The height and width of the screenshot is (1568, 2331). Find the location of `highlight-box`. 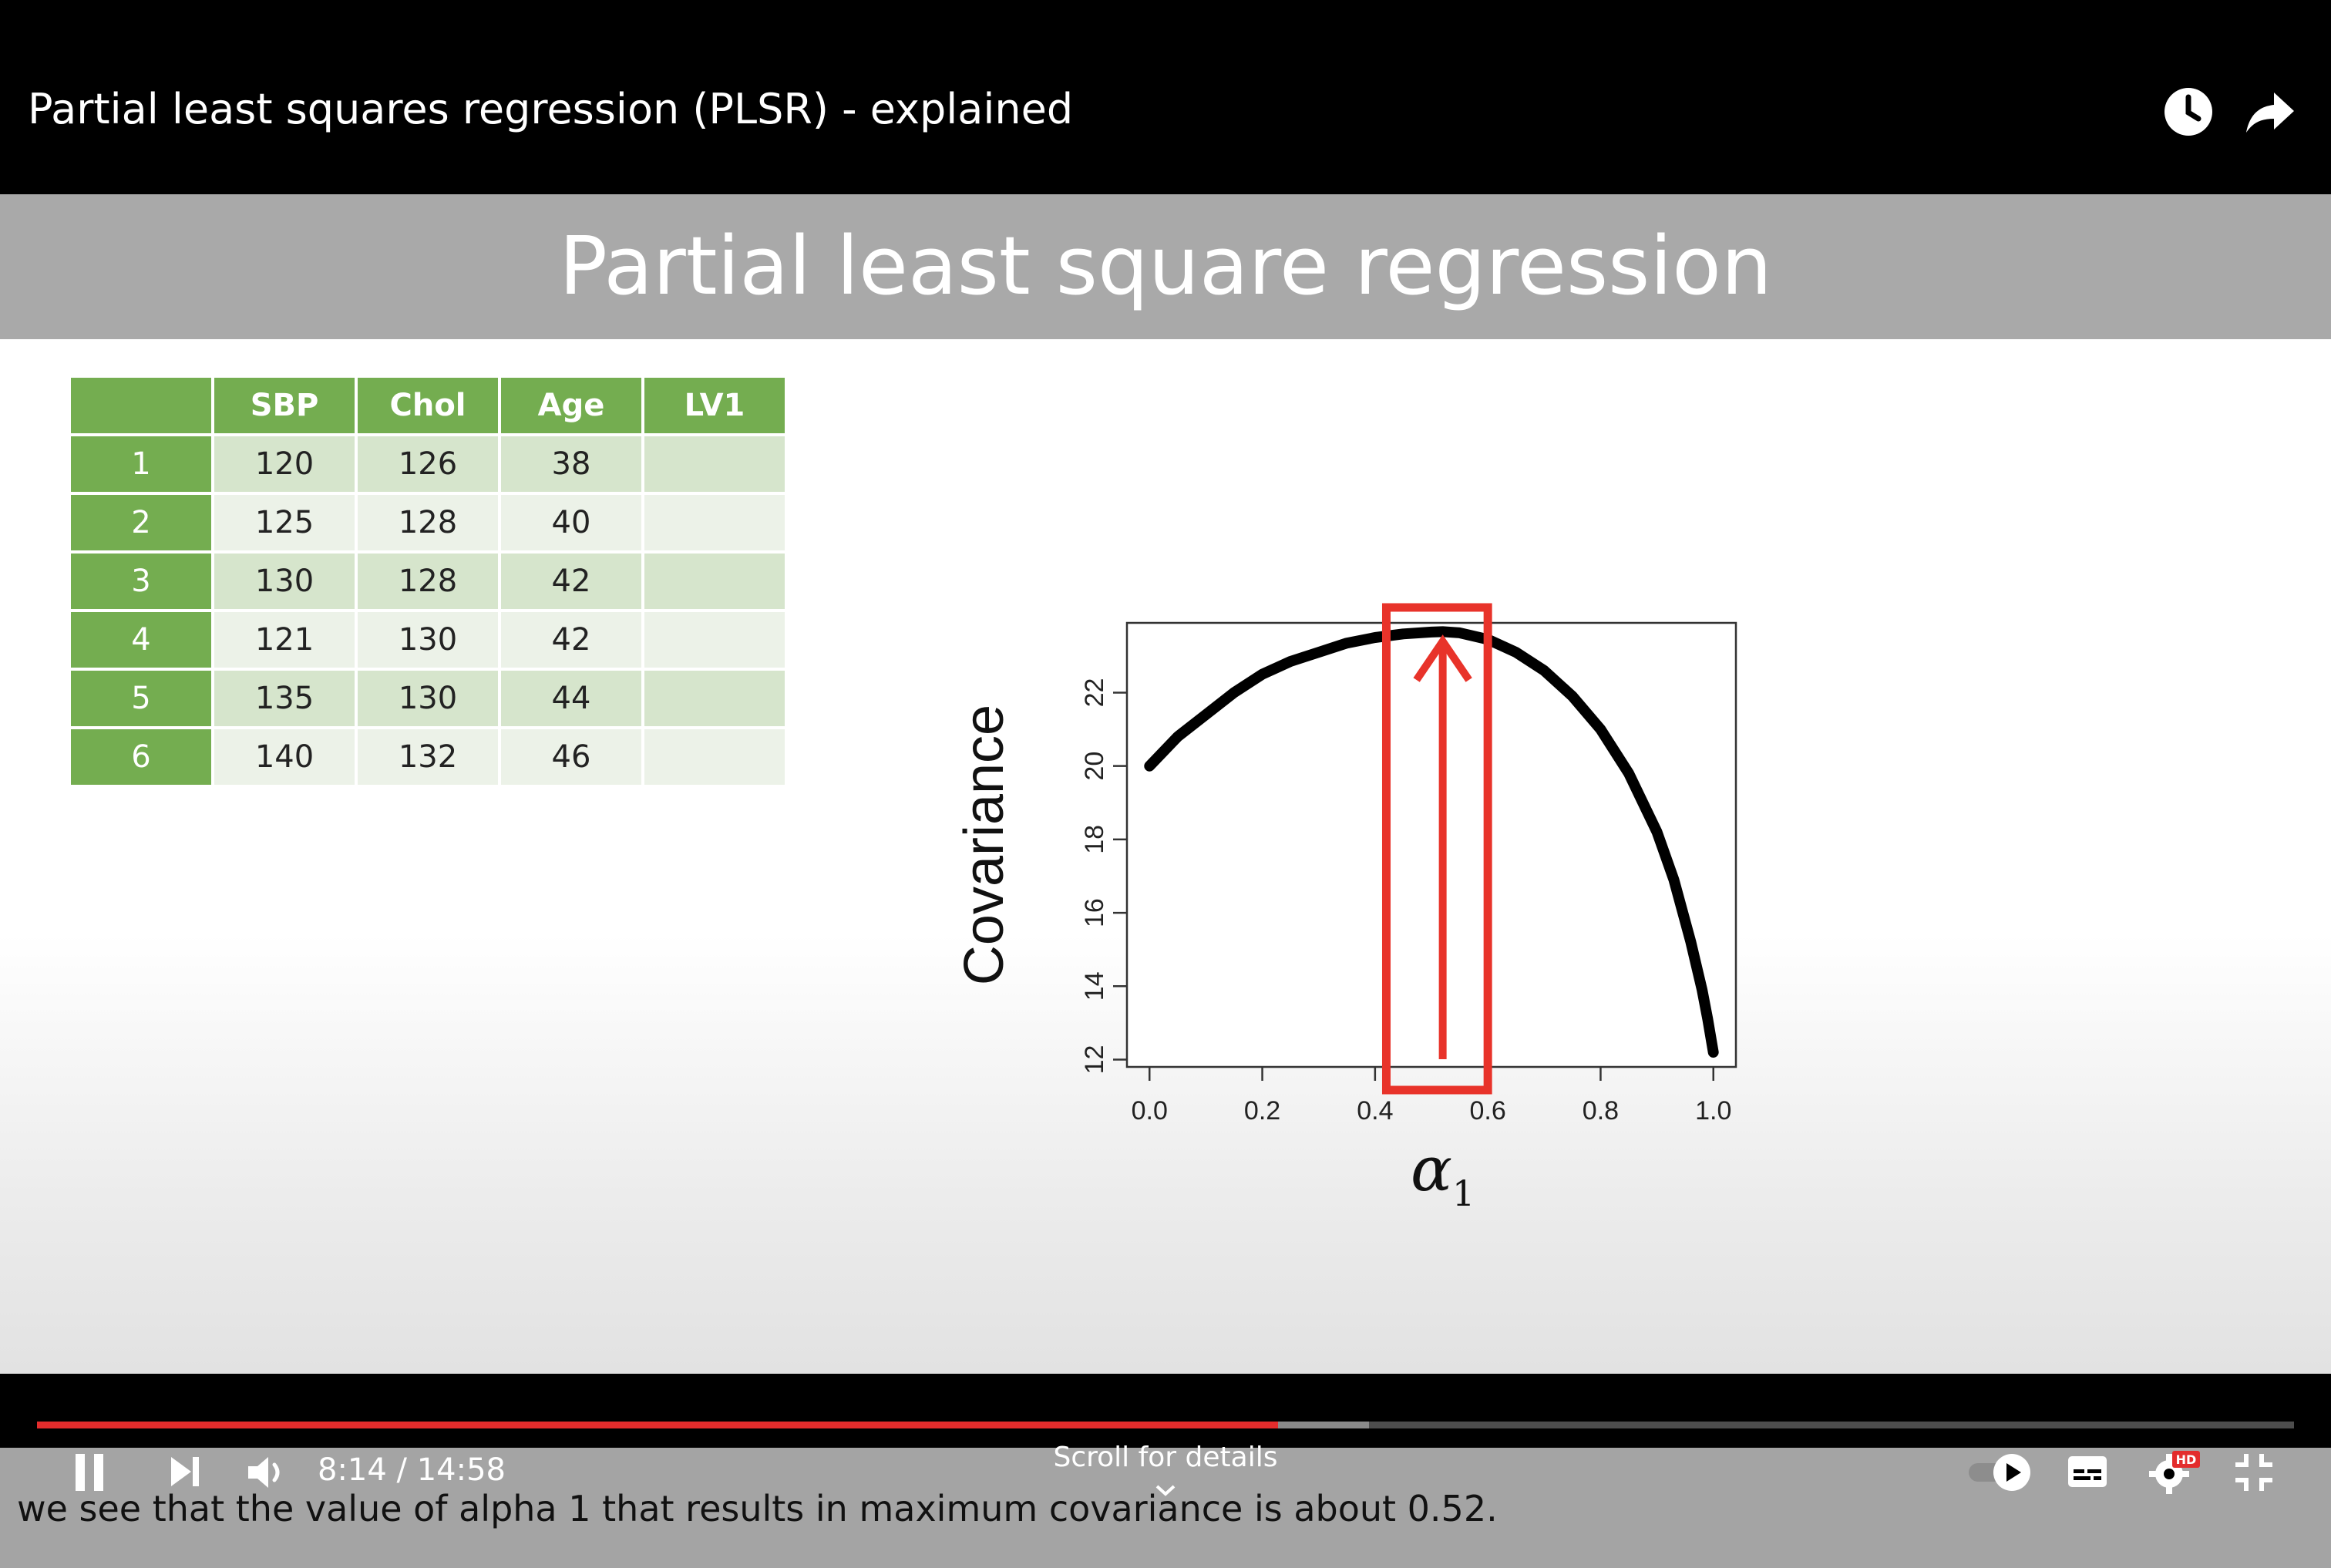

highlight-box is located at coordinates (1437, 849).